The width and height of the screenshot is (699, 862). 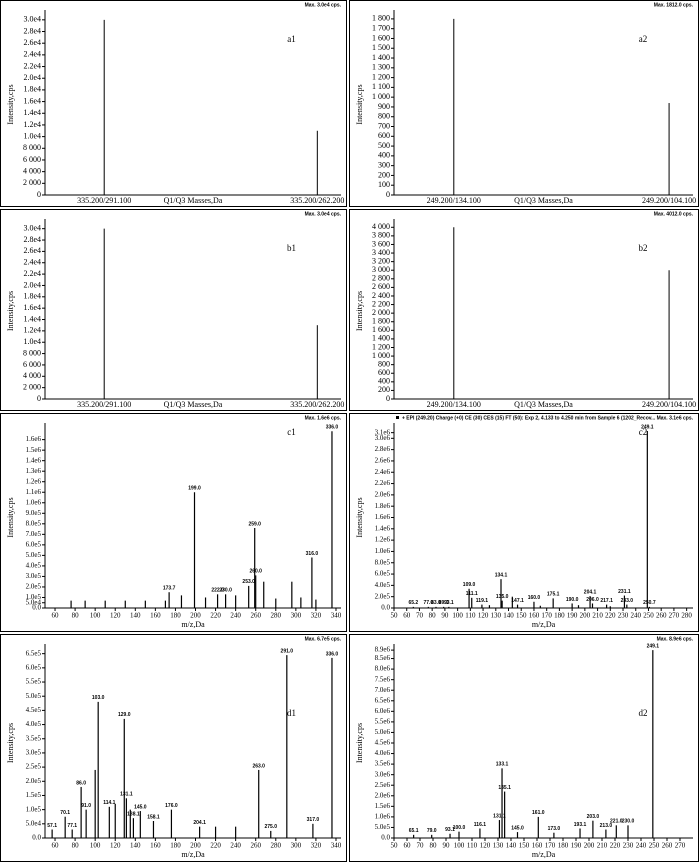 I want to click on x-tick-label: 110, so click(x=470, y=616).